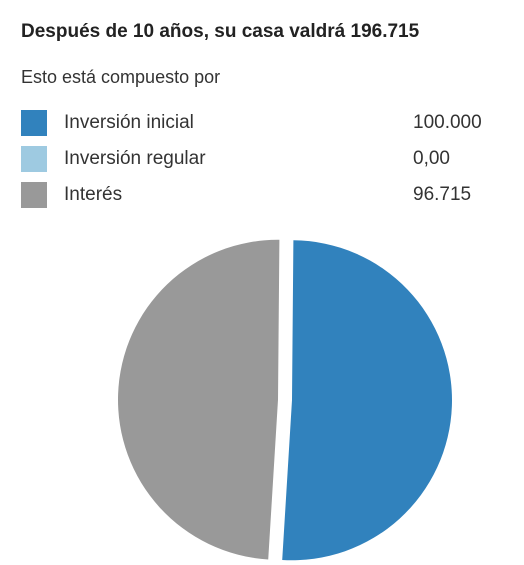 The height and width of the screenshot is (565, 524). Describe the element at coordinates (93, 194) in the screenshot. I see `legend-label: Interés` at that location.